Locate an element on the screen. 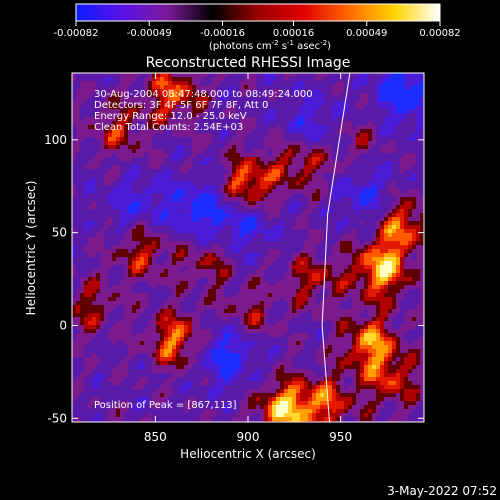 This screenshot has height=500, width=500. x-tick-label: 950 is located at coordinates (340, 437).